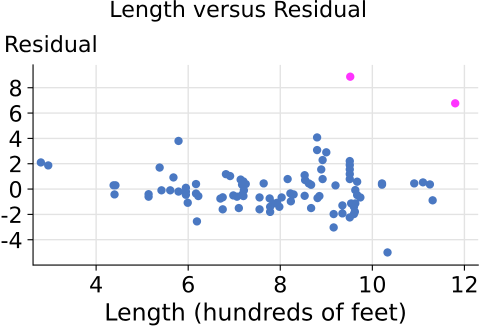 The height and width of the screenshot is (333, 486). Describe the element at coordinates (15, 164) in the screenshot. I see `y-tick-label: 2` at that location.